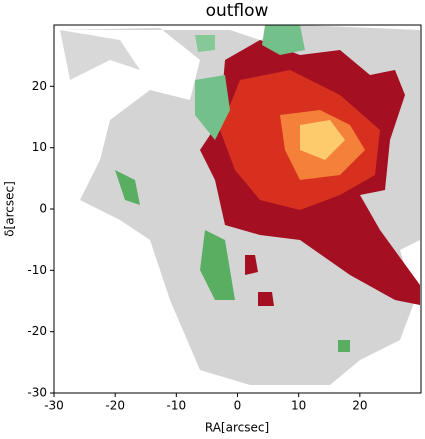  I want to click on x-tick-label: -30, so click(54, 406).